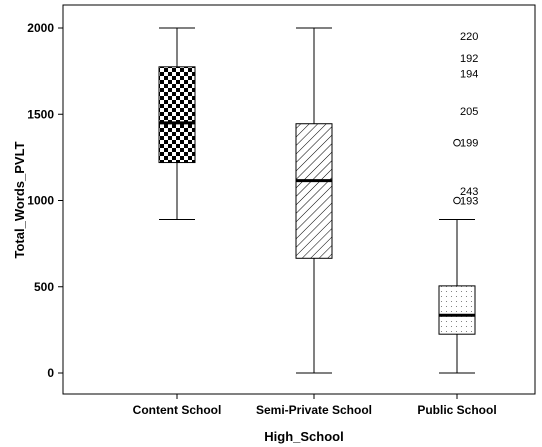 The width and height of the screenshot is (542, 447). Describe the element at coordinates (469, 202) in the screenshot. I see `outlier-label: 193` at that location.